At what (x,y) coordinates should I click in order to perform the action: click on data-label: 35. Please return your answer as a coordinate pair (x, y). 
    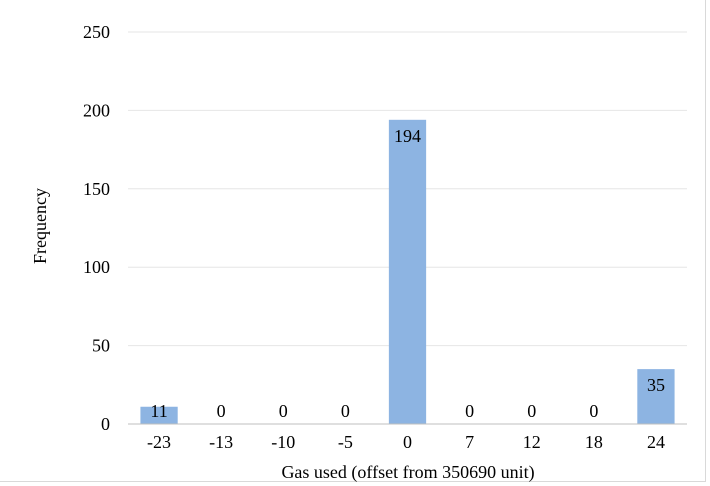
    Looking at the image, I should click on (656, 385).